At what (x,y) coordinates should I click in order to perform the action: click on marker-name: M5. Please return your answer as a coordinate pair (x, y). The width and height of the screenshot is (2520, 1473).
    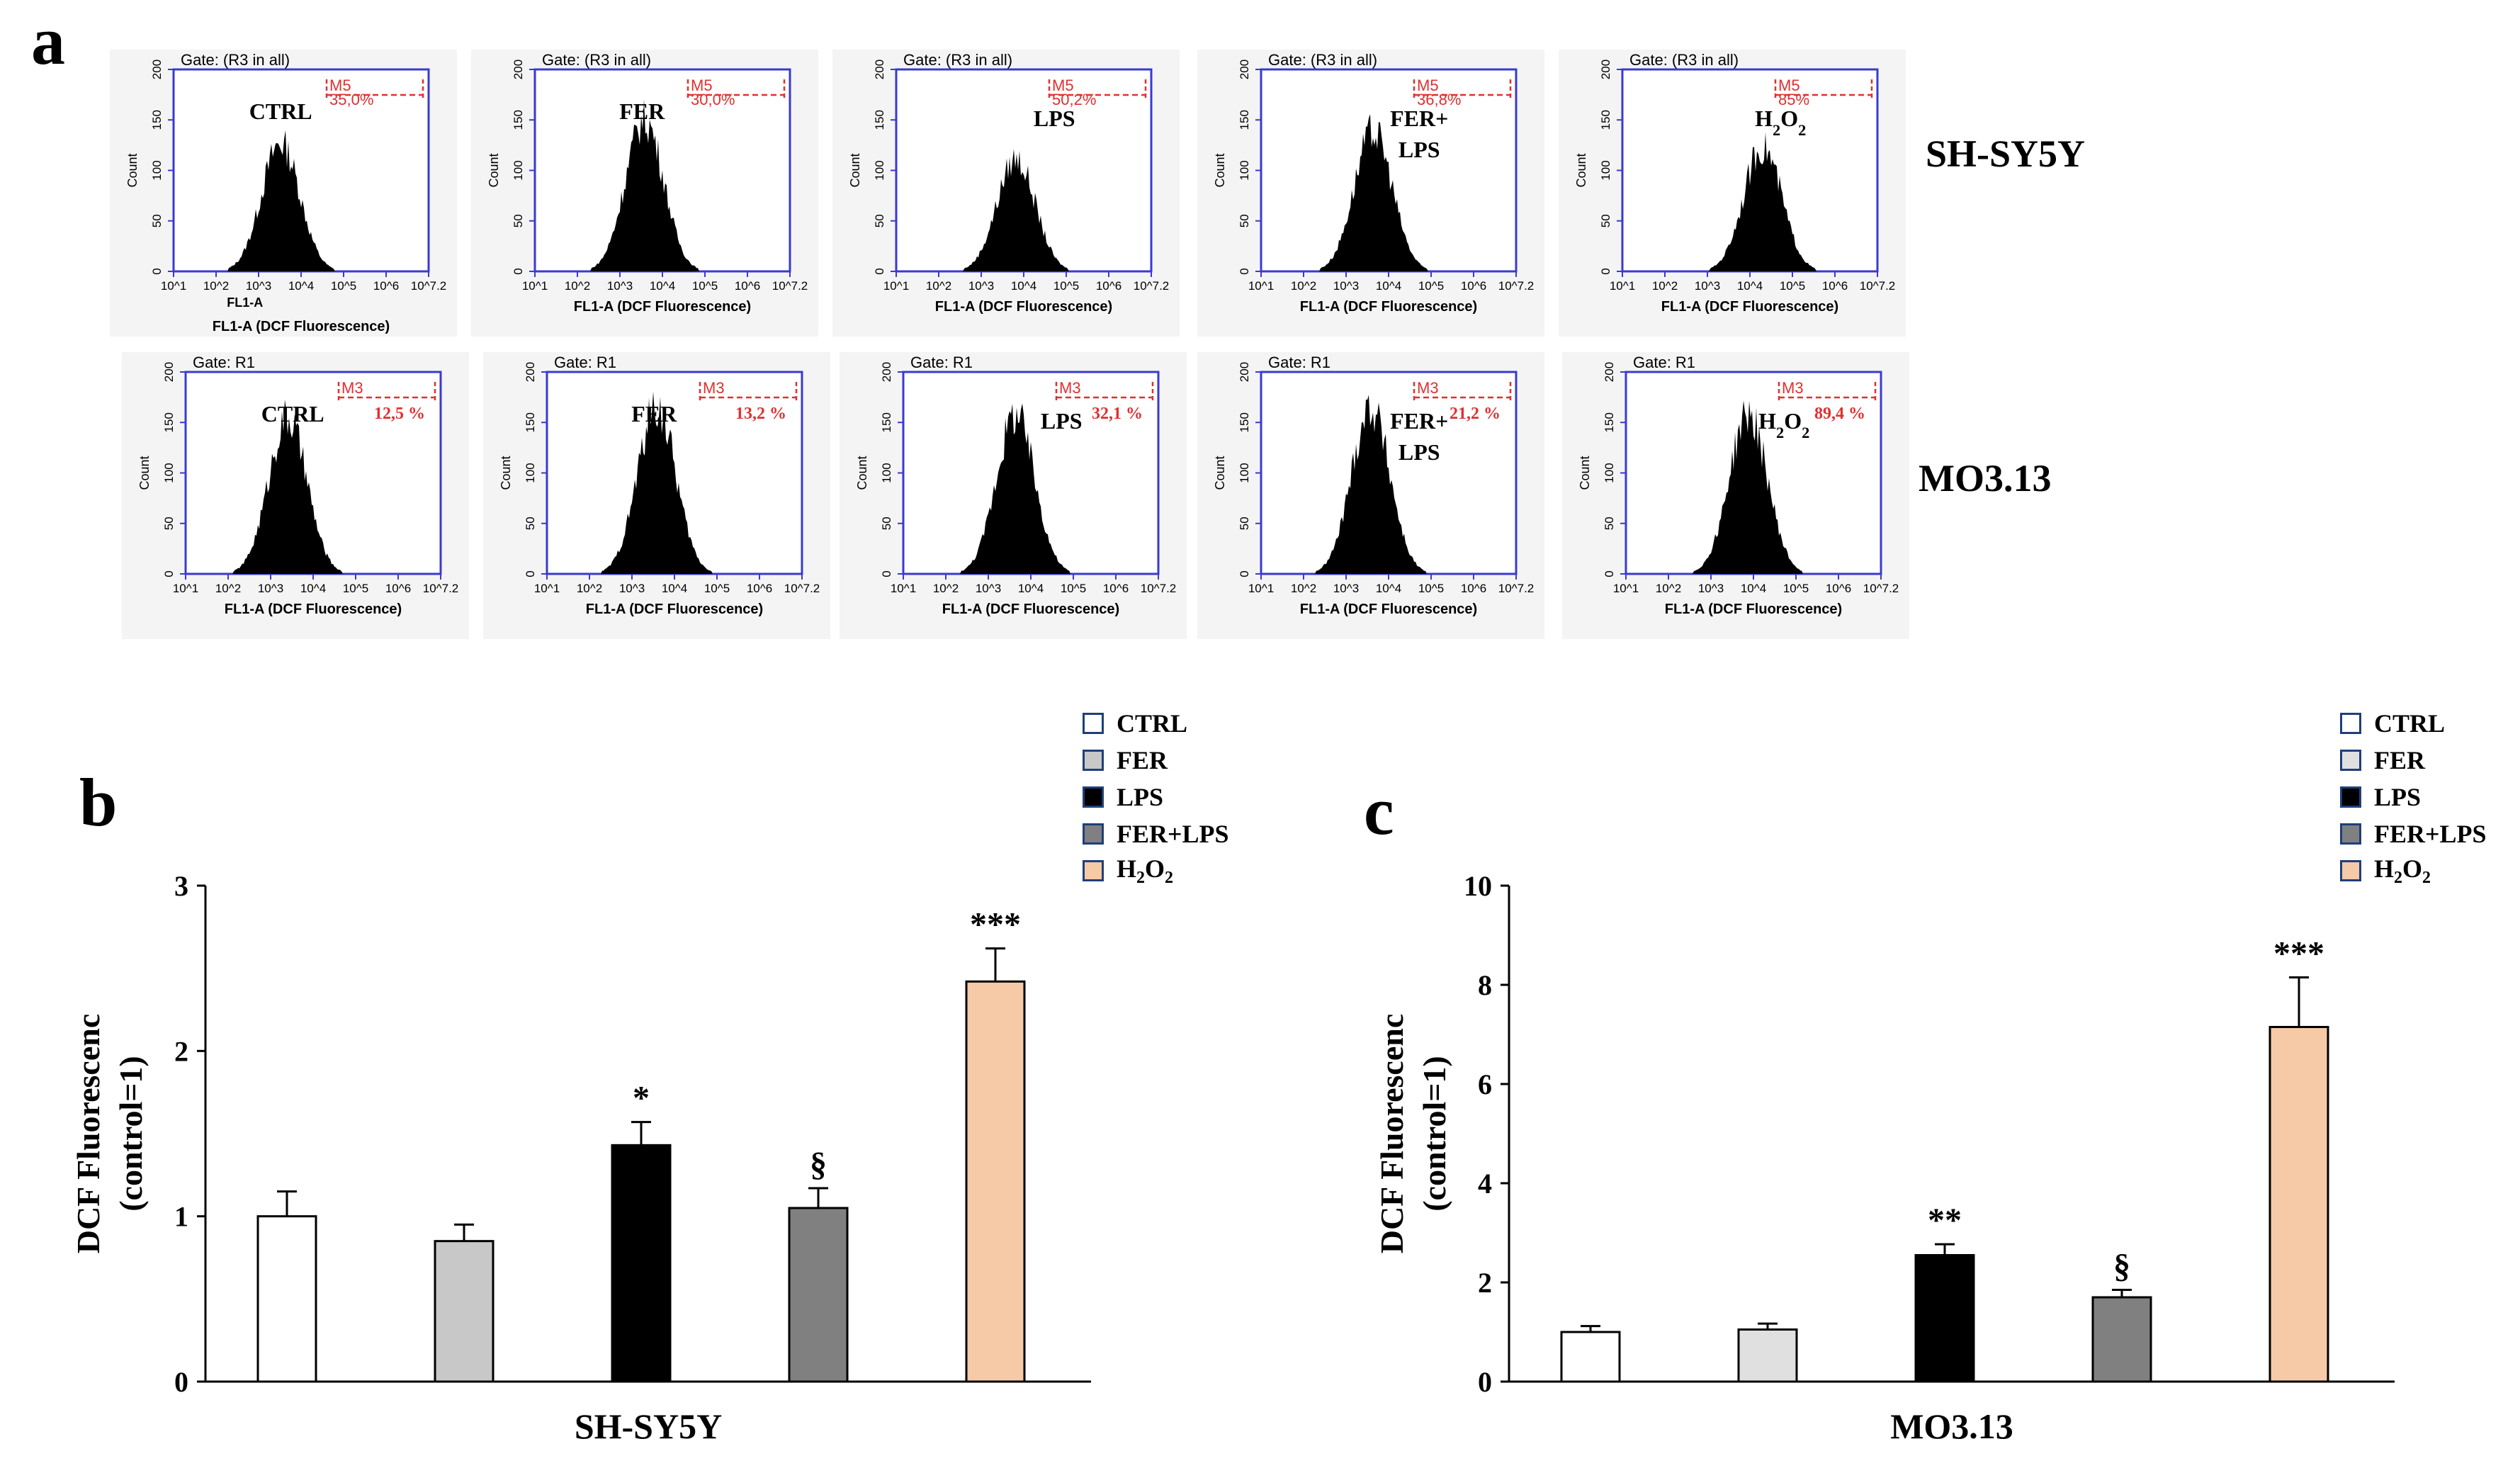
    Looking at the image, I should click on (340, 86).